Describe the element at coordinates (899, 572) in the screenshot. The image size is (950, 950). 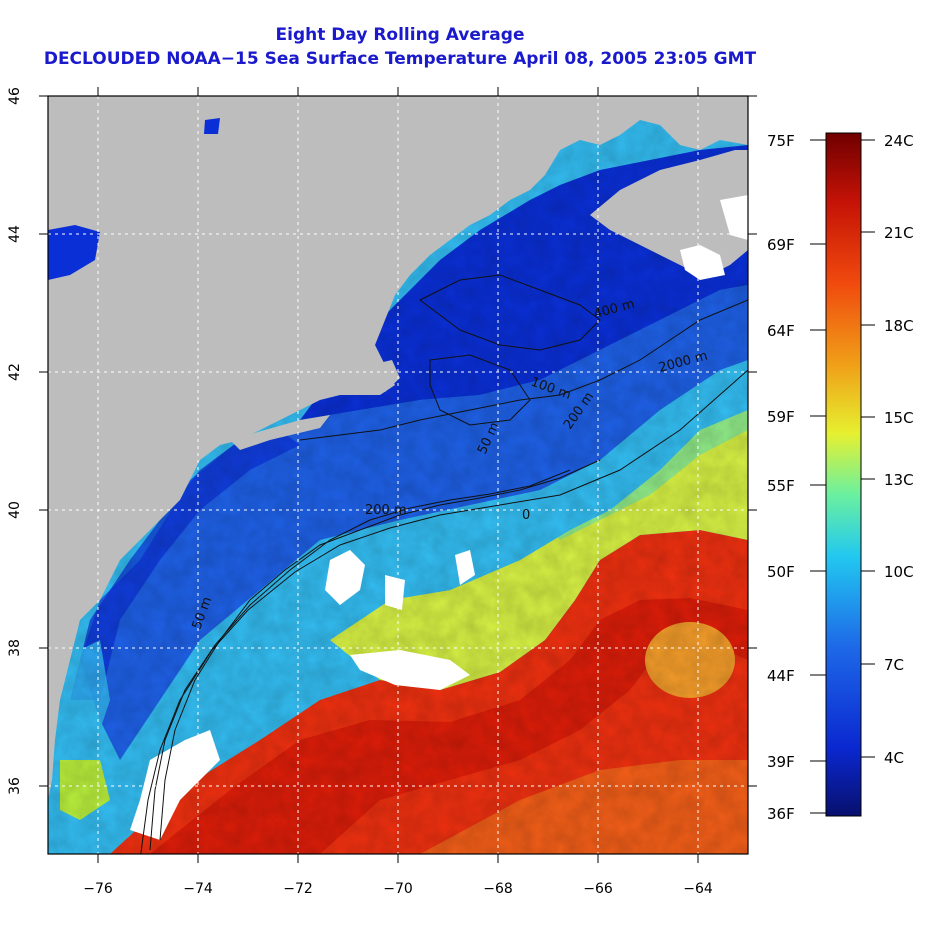
I see `celsius-label: 10C` at that location.